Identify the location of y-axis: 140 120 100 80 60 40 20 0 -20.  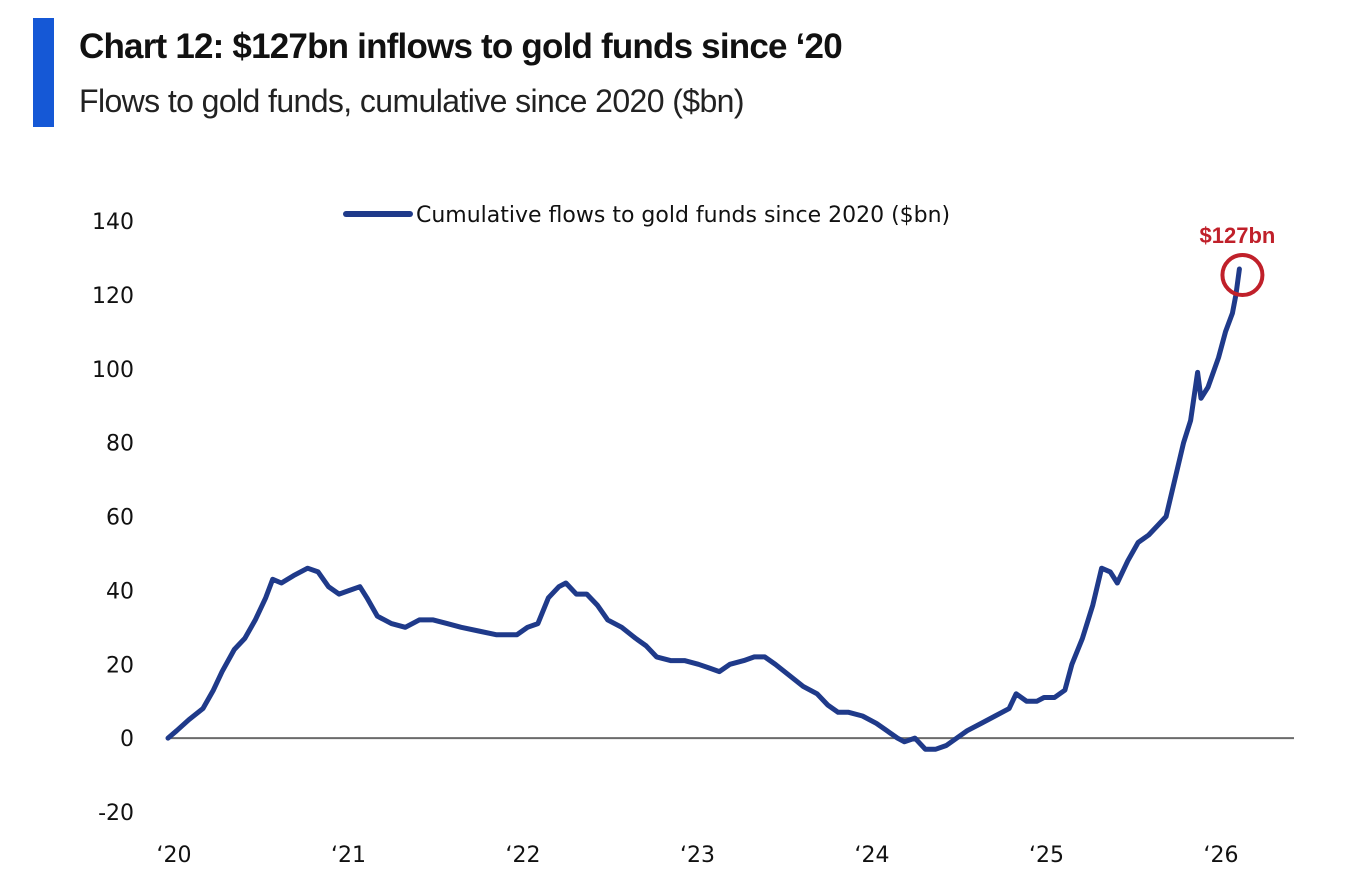
(113, 518).